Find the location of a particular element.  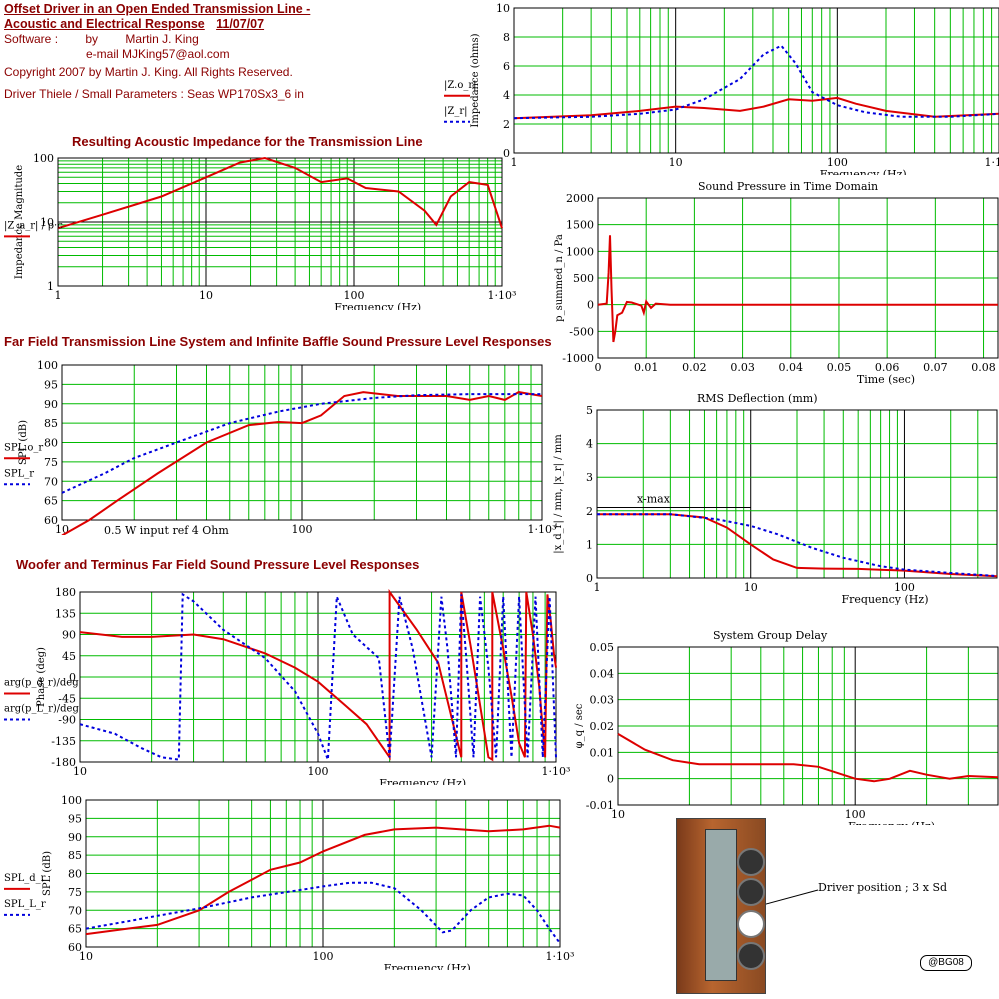

y-tick-label: 1500 is located at coordinates (580, 225).